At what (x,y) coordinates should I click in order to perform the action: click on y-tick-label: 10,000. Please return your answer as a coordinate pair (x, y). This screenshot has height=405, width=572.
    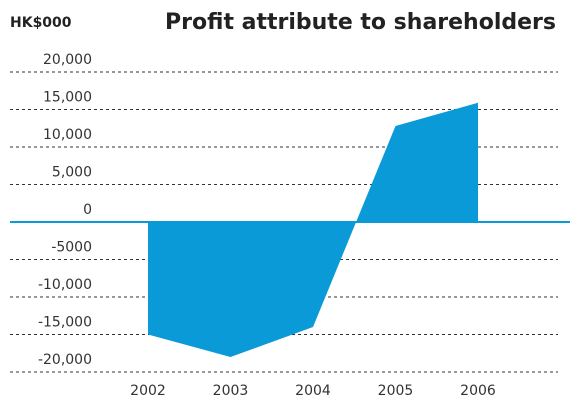
    Looking at the image, I should click on (67, 135).